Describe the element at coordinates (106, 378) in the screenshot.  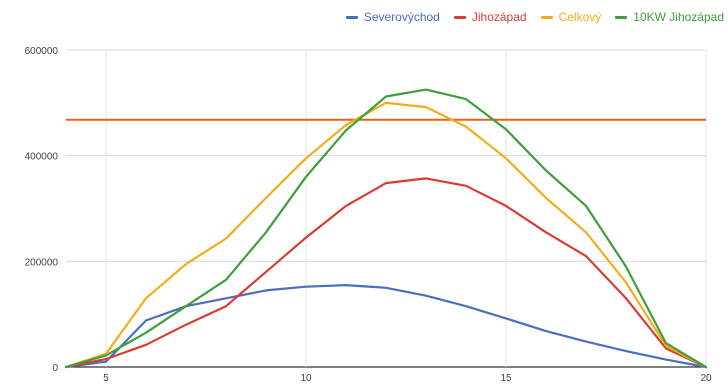
I see `x-tick-label: 5` at that location.